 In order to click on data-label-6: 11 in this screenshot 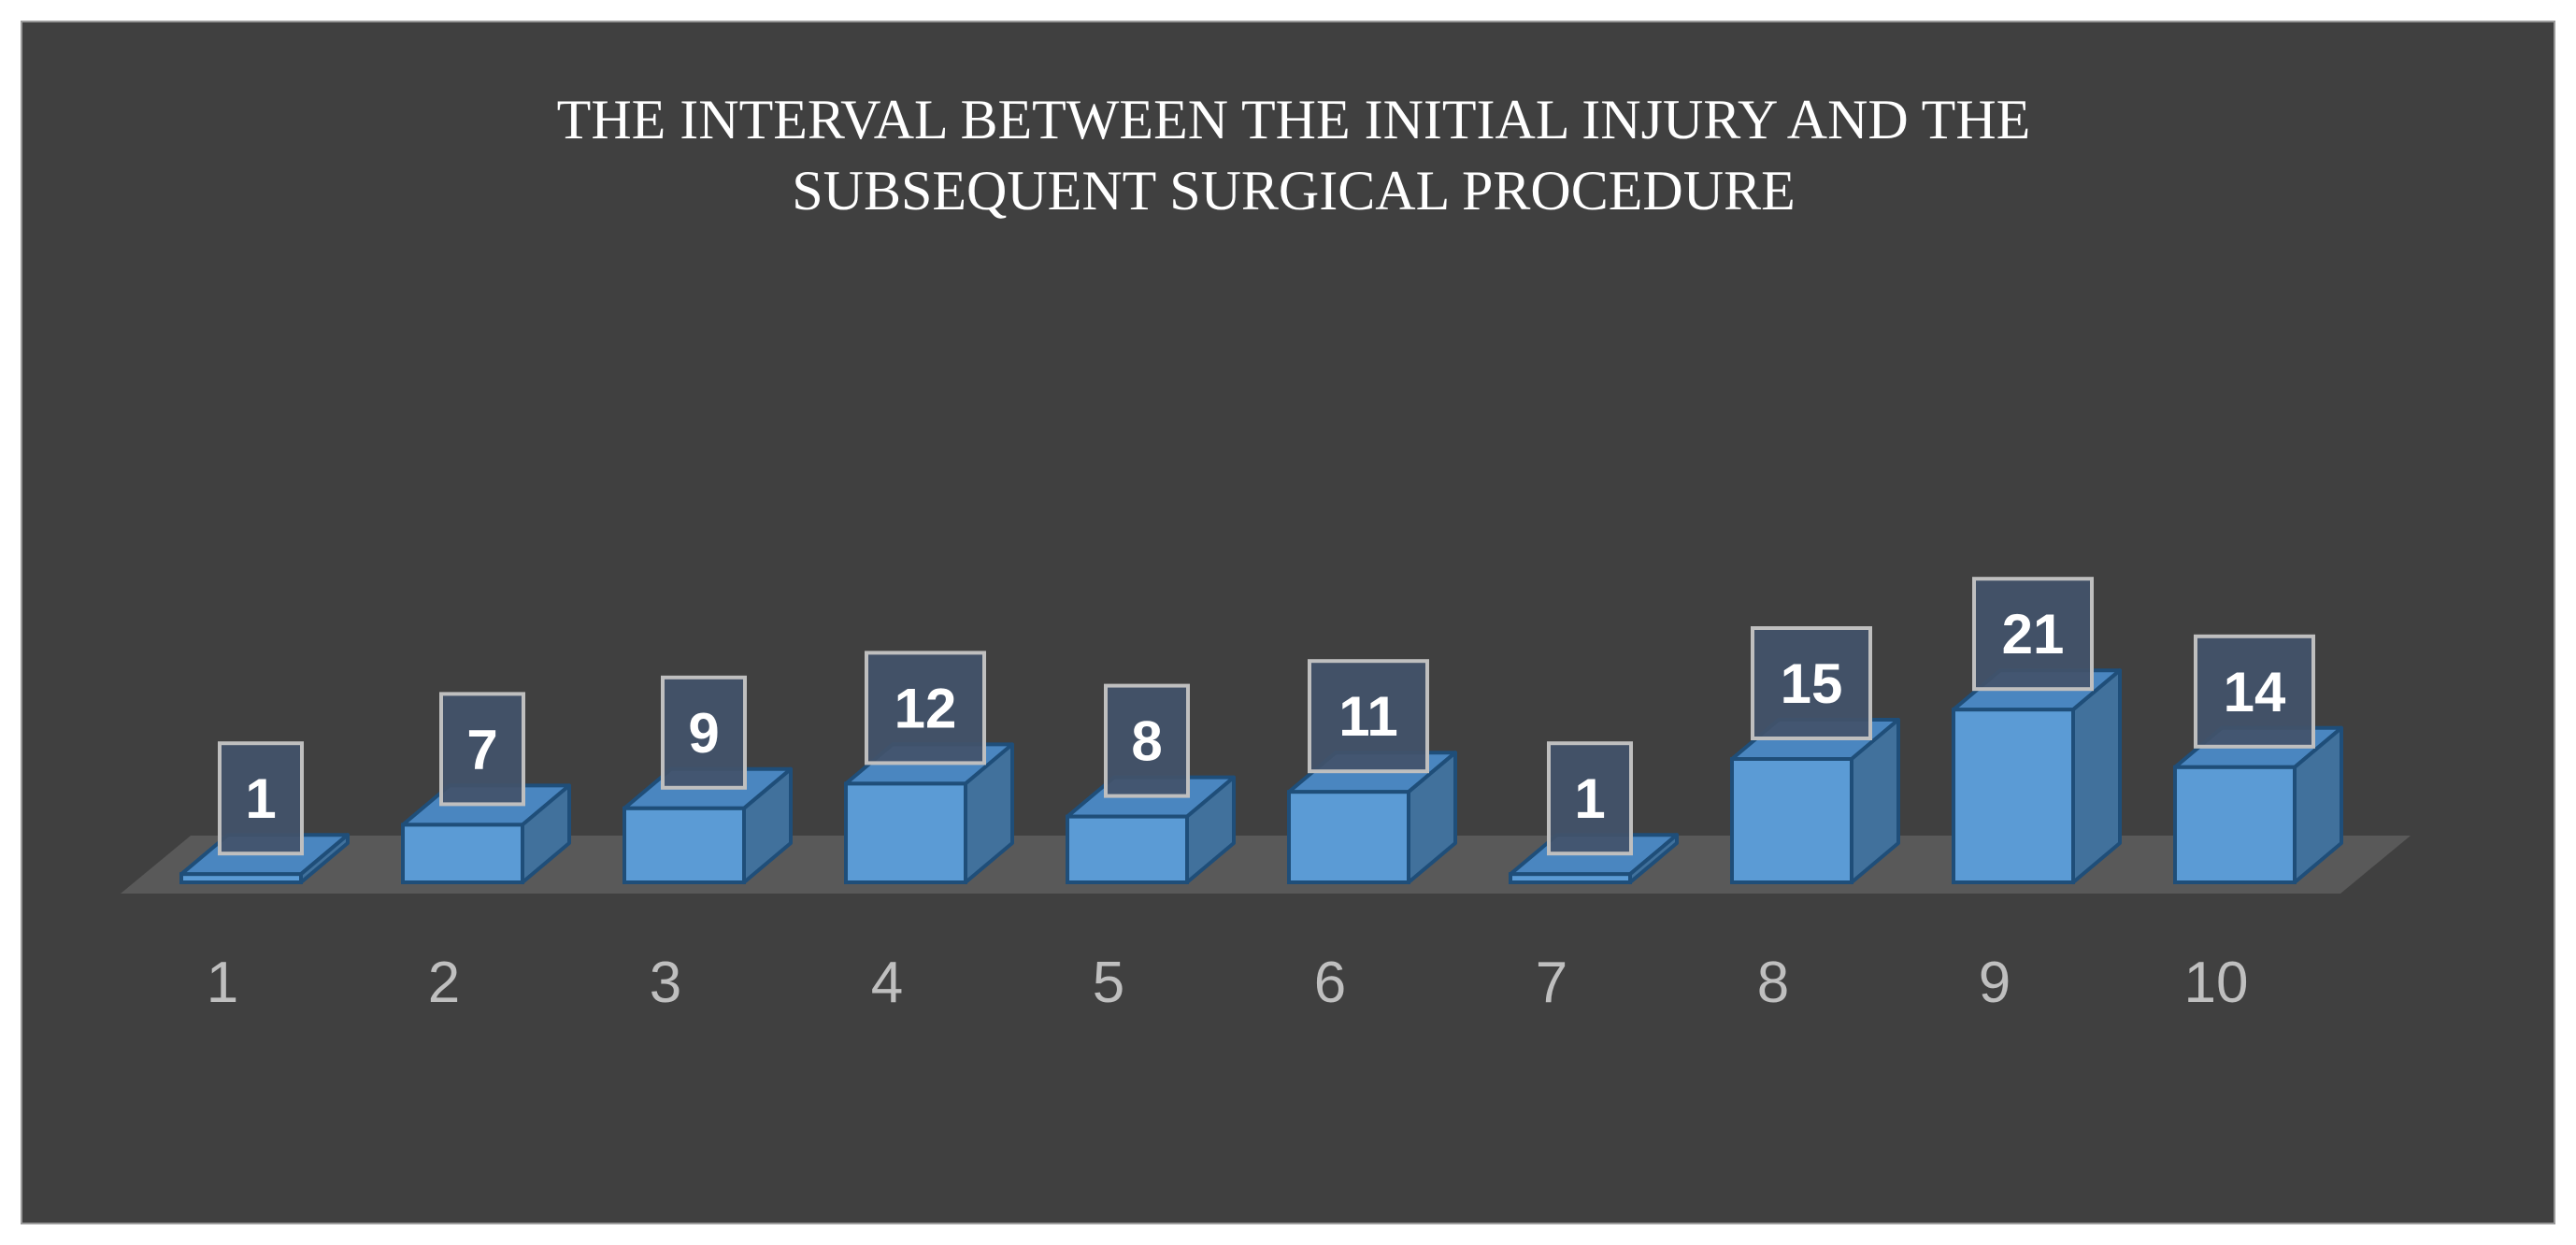, I will do `click(1368, 716)`.